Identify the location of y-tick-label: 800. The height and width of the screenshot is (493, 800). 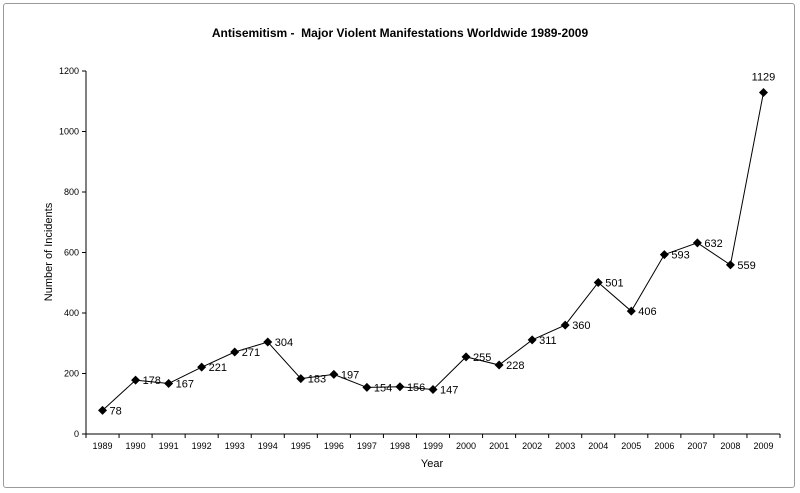
(71, 192).